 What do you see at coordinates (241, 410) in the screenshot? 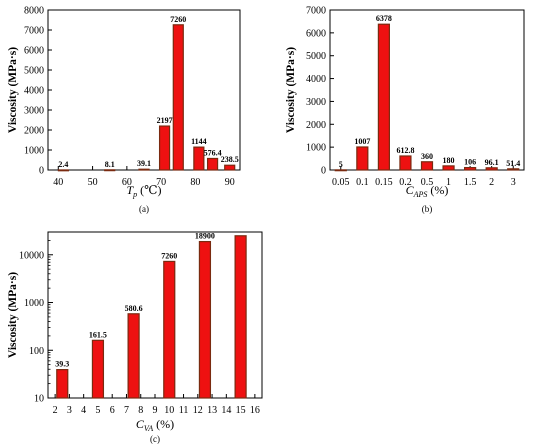
I see `panel-c-x-tick-label: 15` at bounding box center [241, 410].